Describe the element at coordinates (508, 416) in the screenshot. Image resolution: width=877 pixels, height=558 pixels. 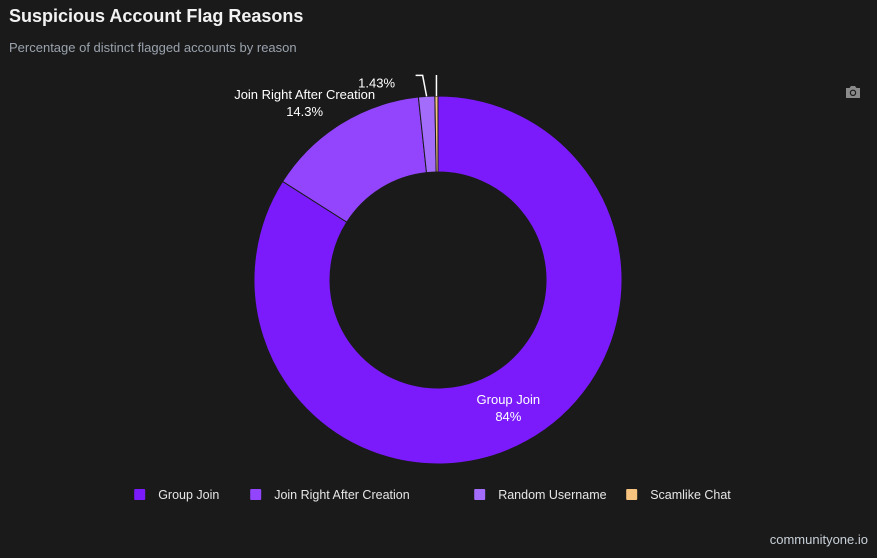
I see `slice-value-group-join: 84%` at that location.